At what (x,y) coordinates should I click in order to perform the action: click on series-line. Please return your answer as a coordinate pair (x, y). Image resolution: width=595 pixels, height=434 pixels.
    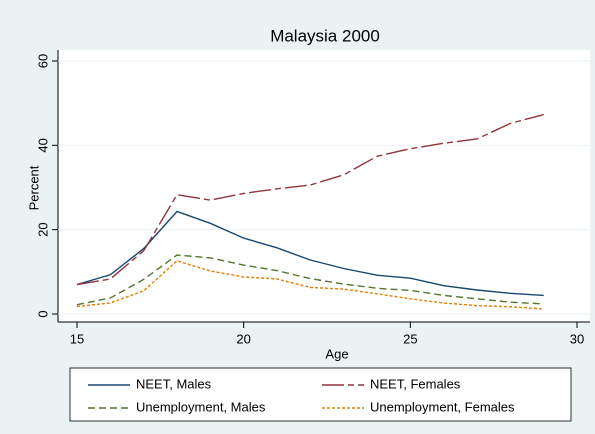
    Looking at the image, I should click on (310, 285).